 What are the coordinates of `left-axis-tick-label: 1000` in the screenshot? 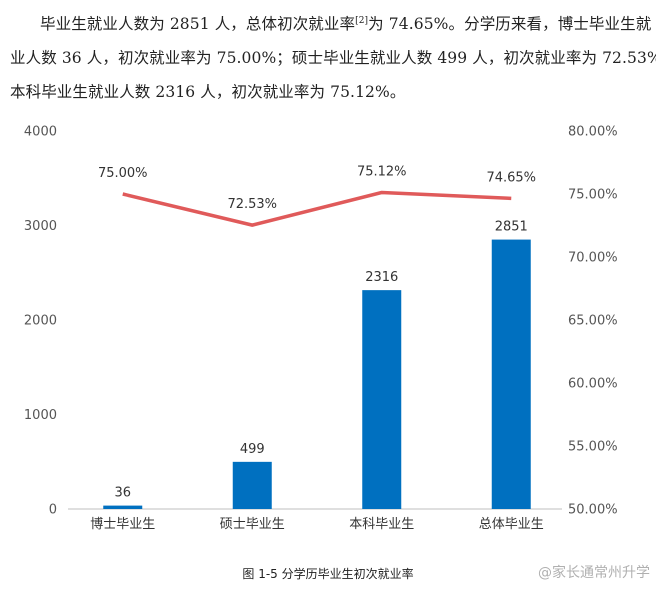 It's located at (40, 415).